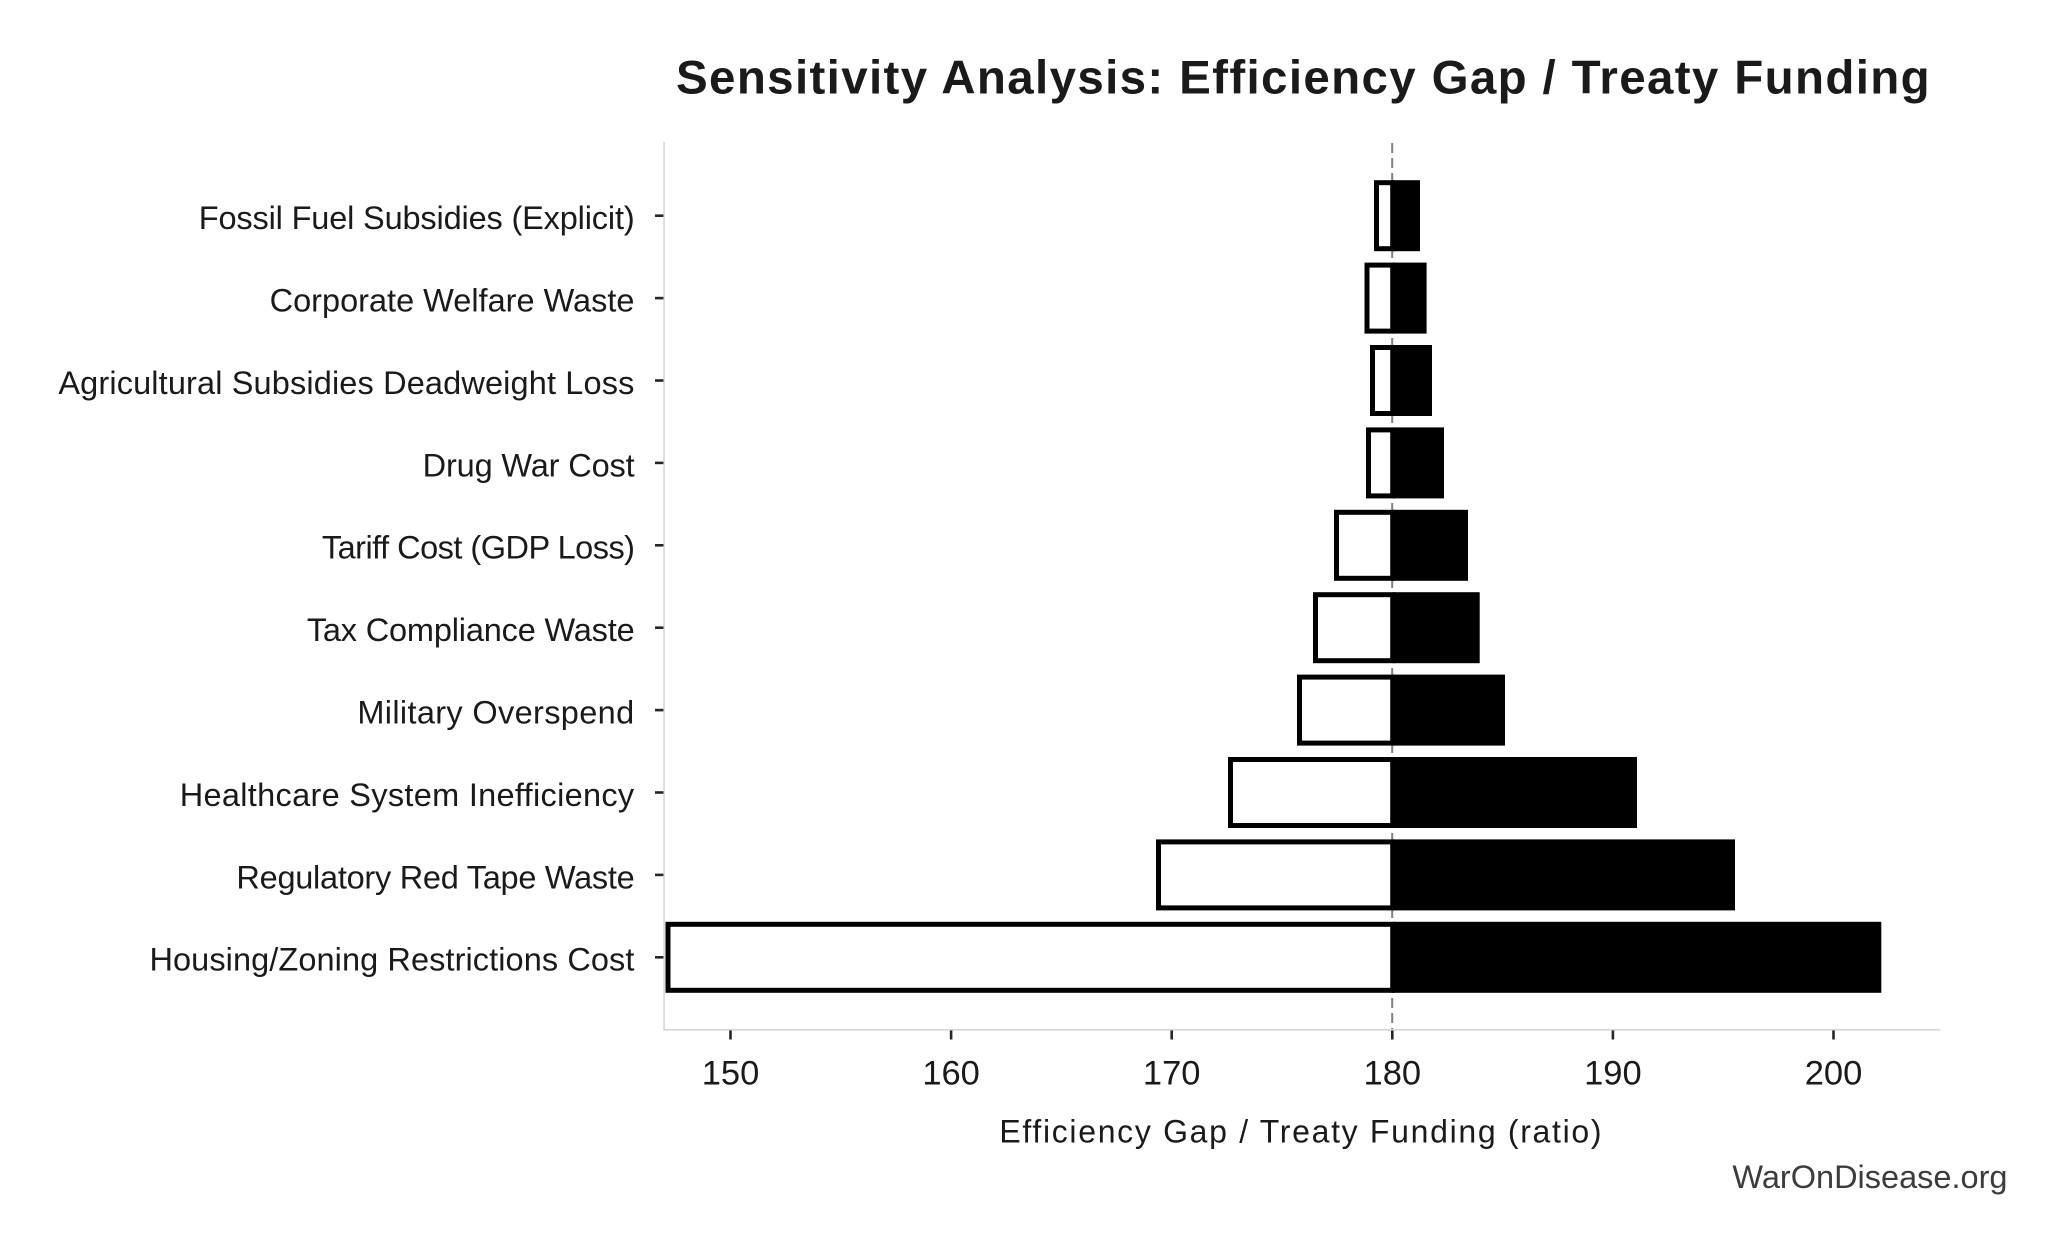 The height and width of the screenshot is (1251, 2063). I want to click on svg-text:Housing/Zoning Restrictions Co: Housing/Zoning Restrictions Cost, so click(391, 960).